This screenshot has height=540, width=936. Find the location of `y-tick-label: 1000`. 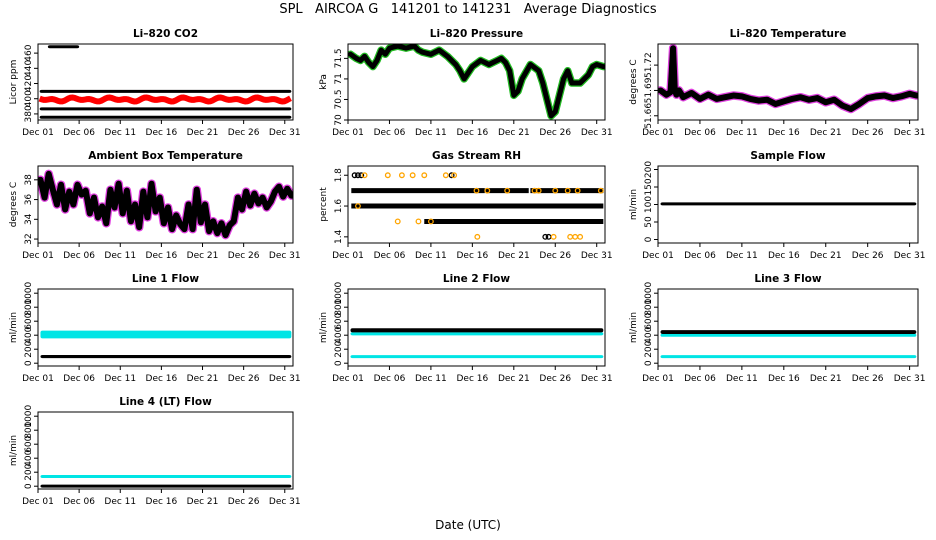

y-tick-label: 1000 is located at coordinates (339, 292).